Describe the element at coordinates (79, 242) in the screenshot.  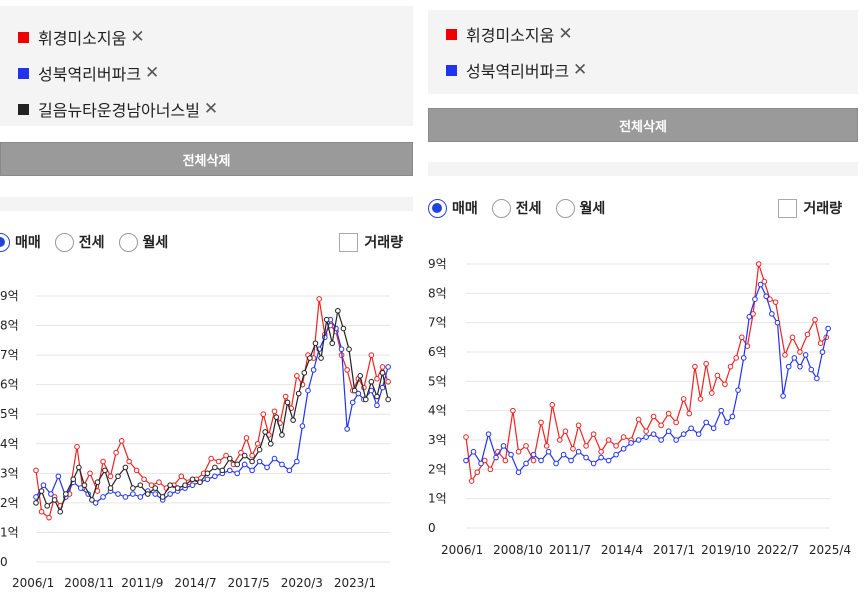
I see `radio-jeonse: 전세` at that location.